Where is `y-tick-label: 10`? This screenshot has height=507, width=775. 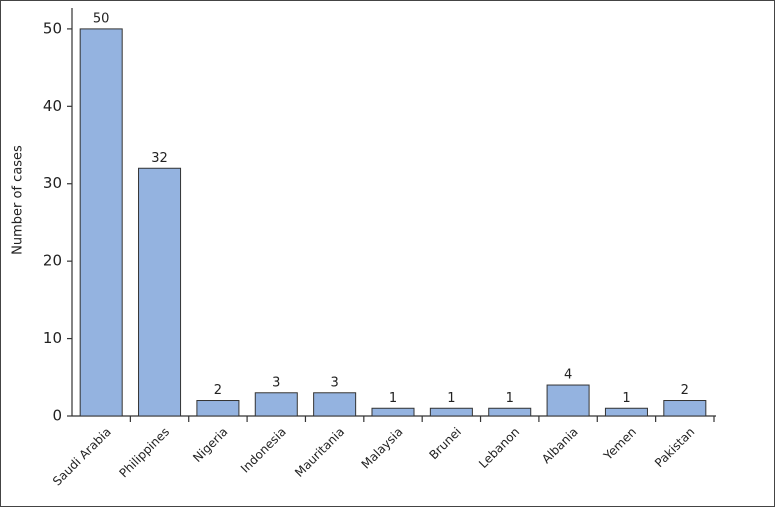
y-tick-label: 10 is located at coordinates (52, 338).